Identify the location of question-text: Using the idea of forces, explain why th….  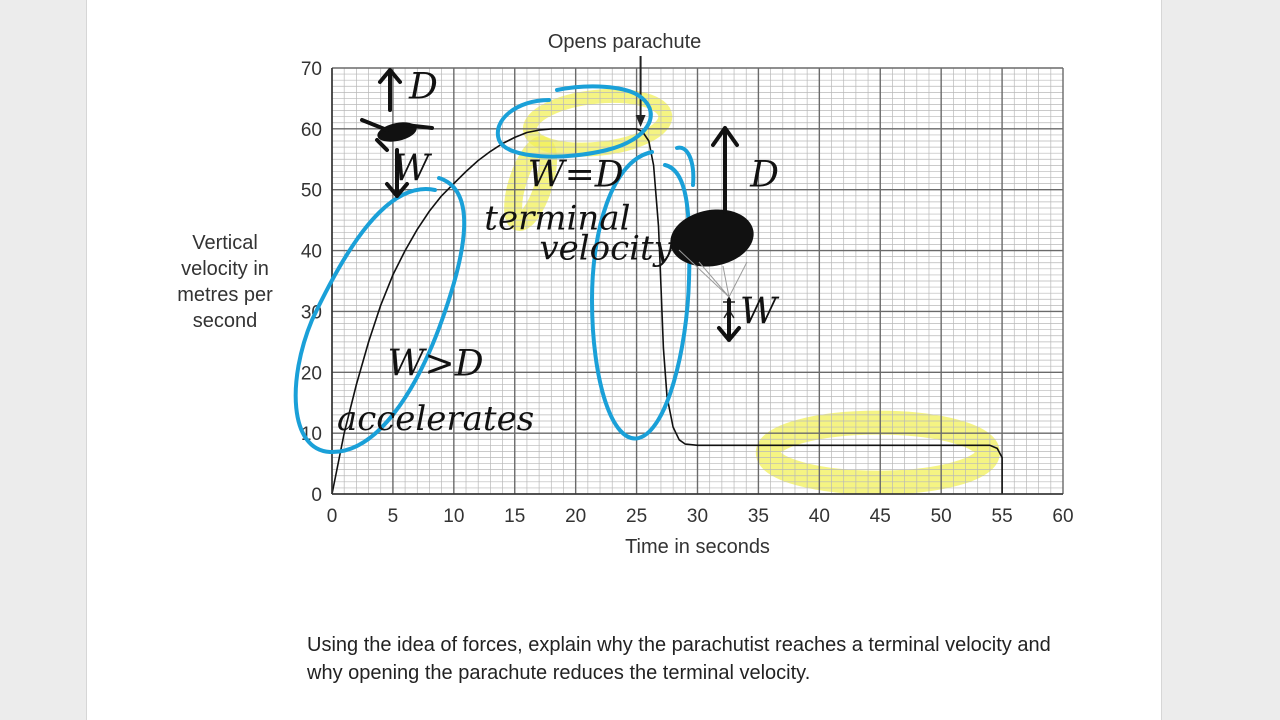
(679, 659).